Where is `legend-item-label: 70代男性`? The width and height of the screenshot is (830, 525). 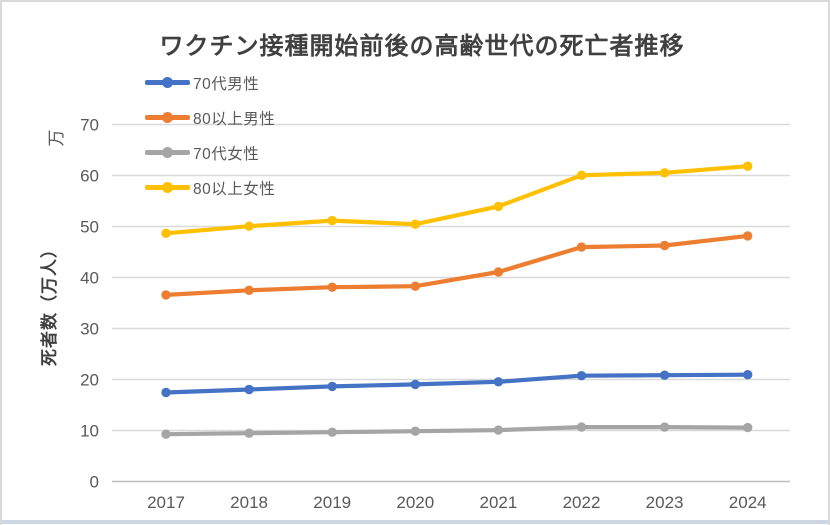 legend-item-label: 70代男性 is located at coordinates (226, 84).